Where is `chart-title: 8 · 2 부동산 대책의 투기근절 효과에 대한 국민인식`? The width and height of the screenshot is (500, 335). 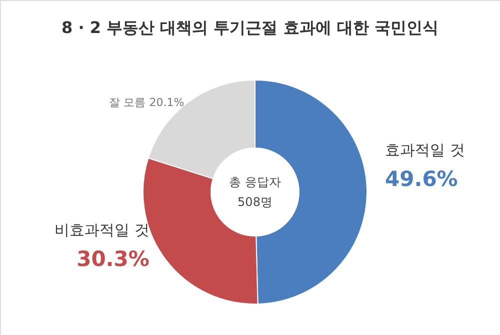
chart-title: 8 · 2 부동산 대책의 투기근절 효과에 대한 국민인식 is located at coordinates (250, 27).